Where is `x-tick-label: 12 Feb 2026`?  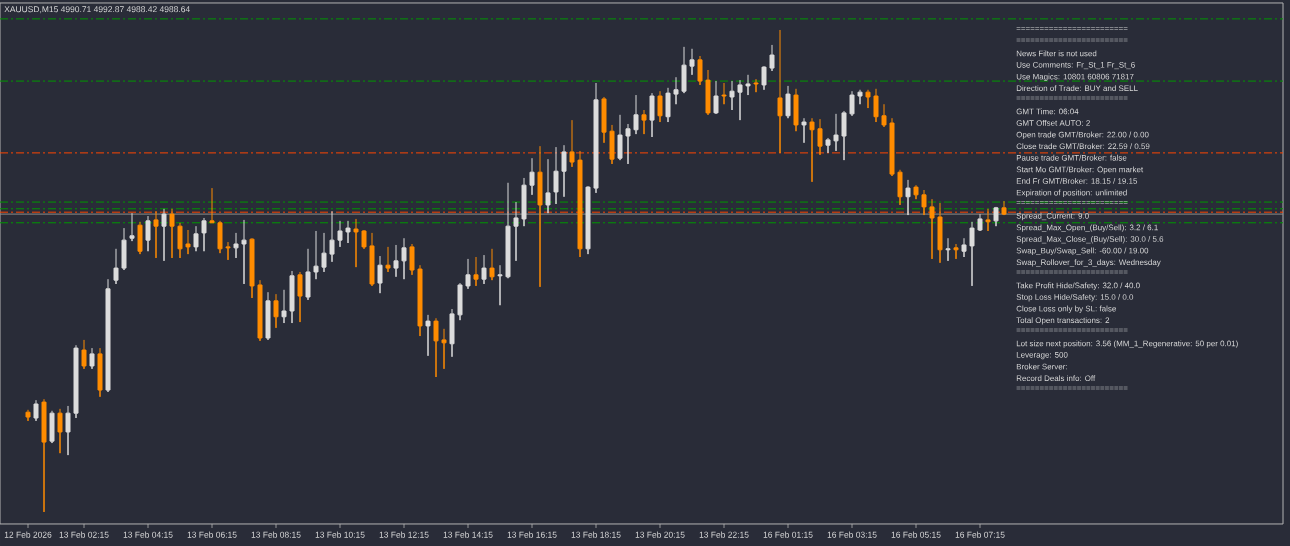
x-tick-label: 12 Feb 2026 is located at coordinates (28, 534).